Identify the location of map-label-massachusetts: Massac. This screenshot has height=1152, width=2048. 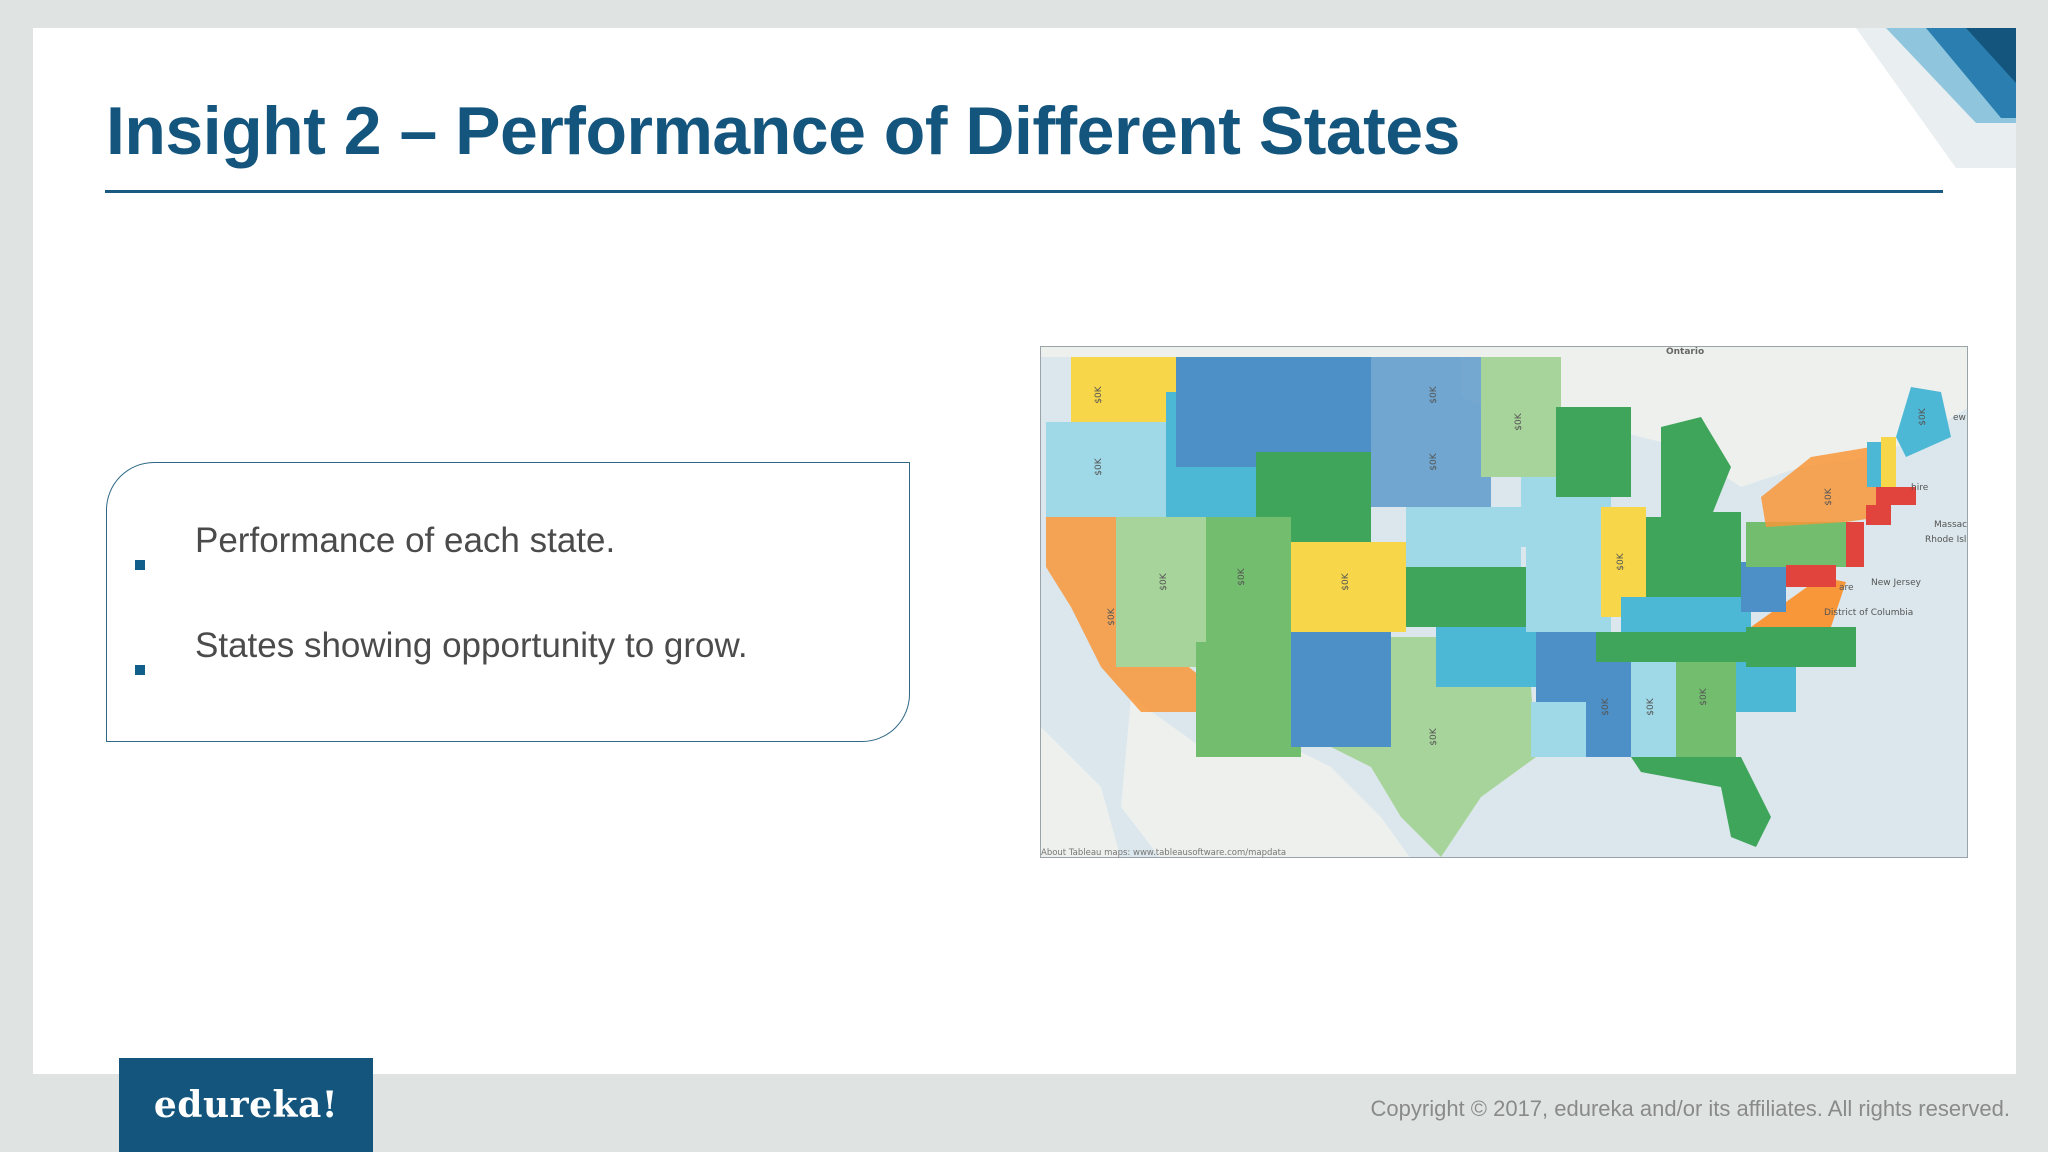
(1950, 525).